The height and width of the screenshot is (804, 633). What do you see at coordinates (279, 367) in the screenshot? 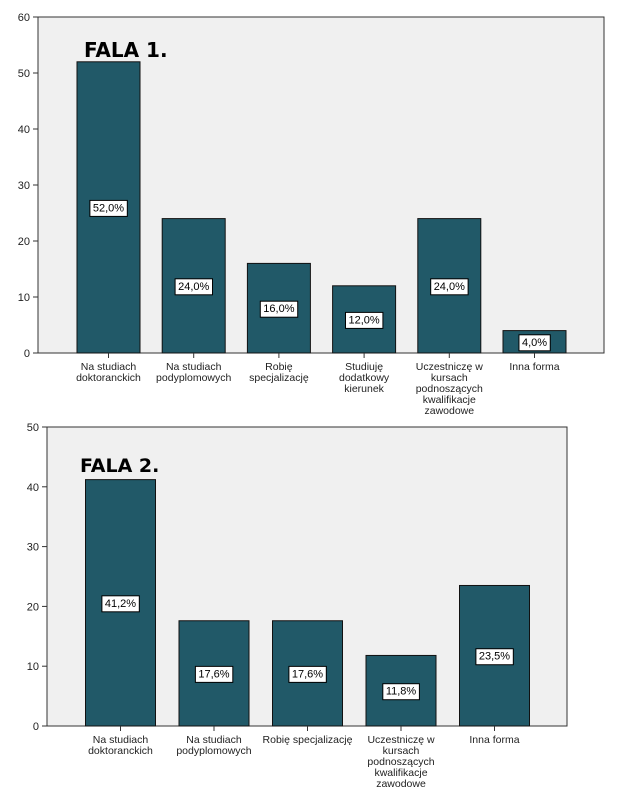
I see `x-tick-label-line: Robię` at bounding box center [279, 367].